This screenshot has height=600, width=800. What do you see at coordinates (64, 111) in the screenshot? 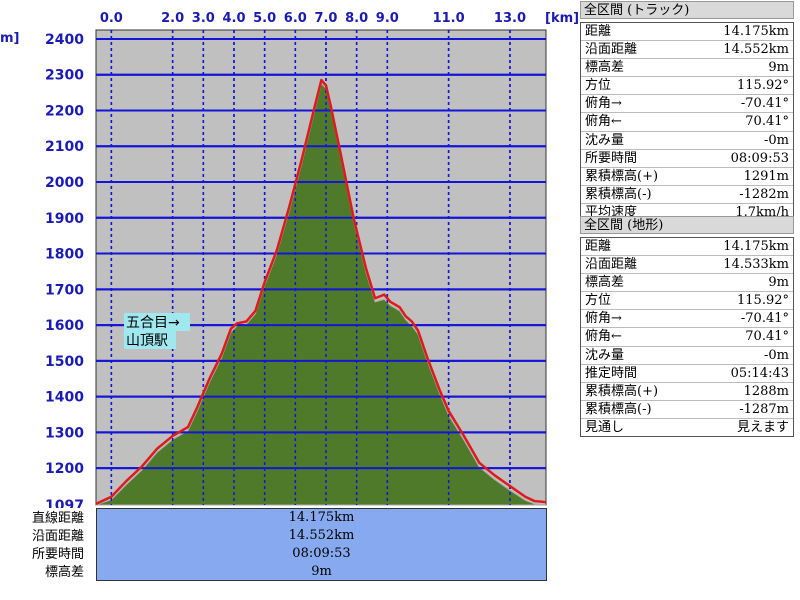
I see `y-tick-label: 2200` at bounding box center [64, 111].